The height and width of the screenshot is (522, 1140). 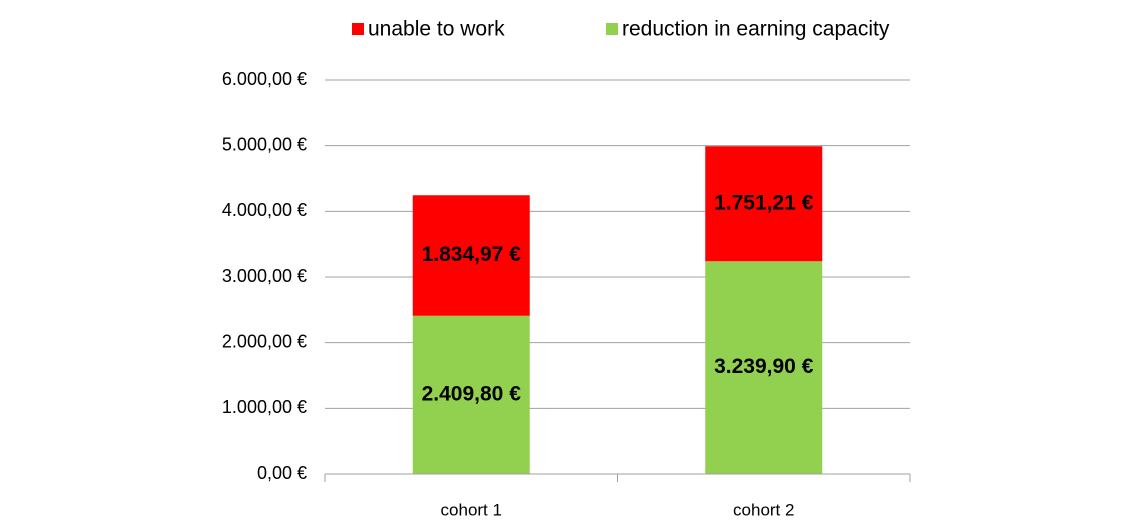 I want to click on y-tick-label: 2.000,00 €, so click(x=264, y=341).